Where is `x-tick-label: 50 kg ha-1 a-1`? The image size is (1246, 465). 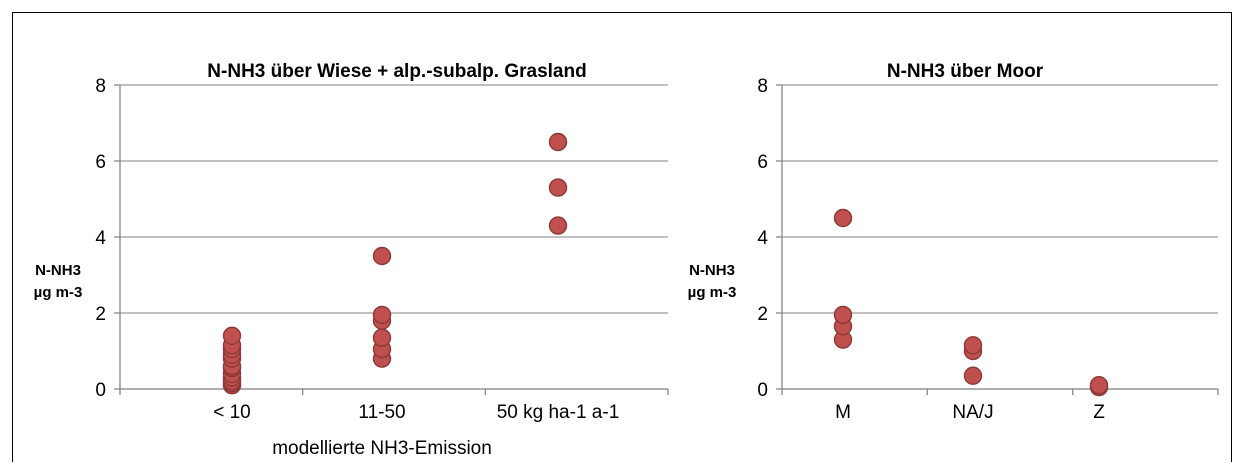 x-tick-label: 50 kg ha-1 a-1 is located at coordinates (558, 412).